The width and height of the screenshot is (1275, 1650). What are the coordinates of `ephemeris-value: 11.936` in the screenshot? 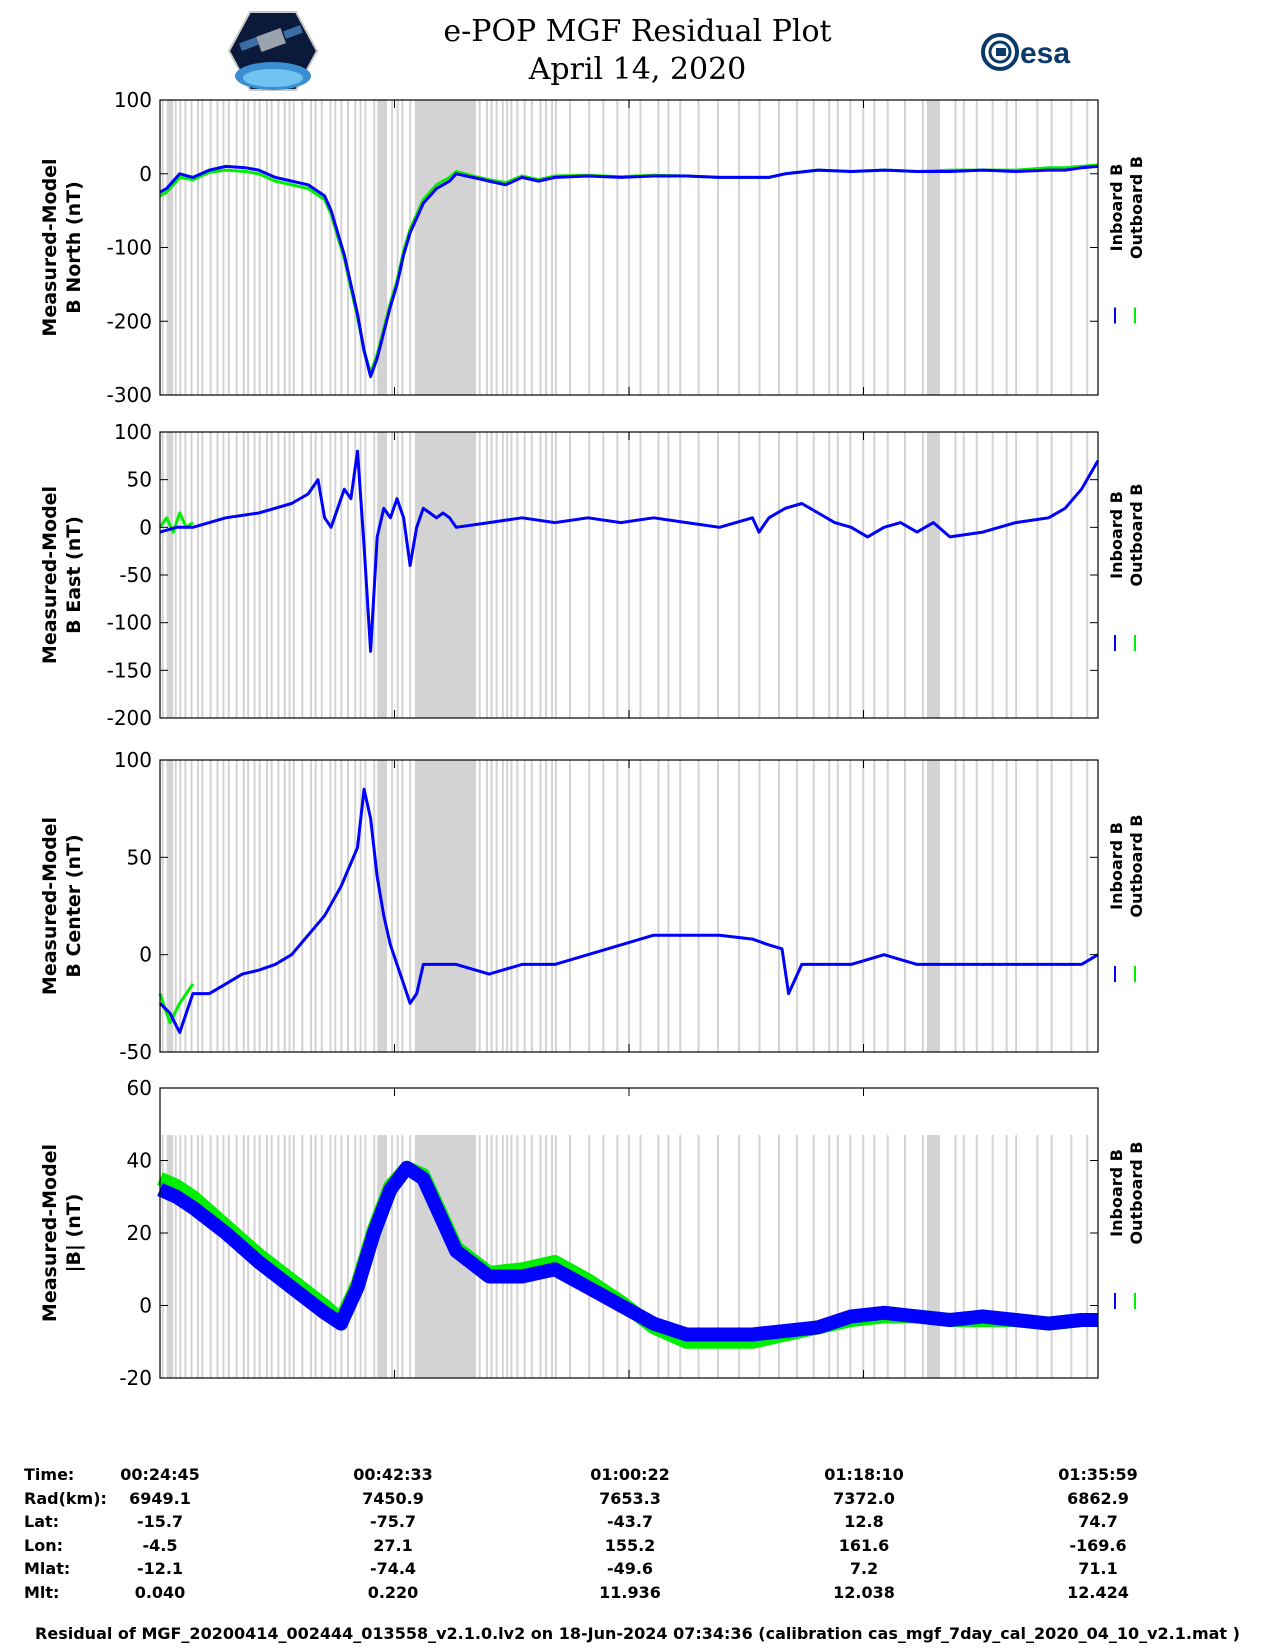 It's located at (630, 1592).